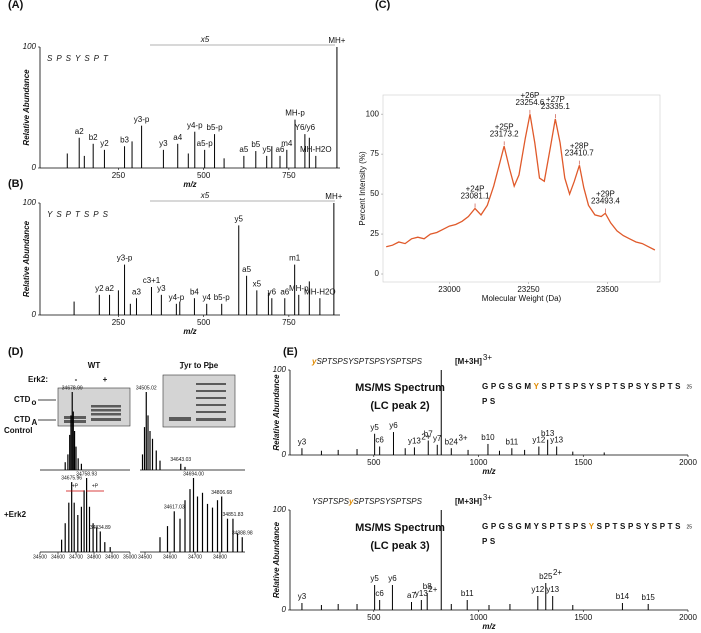 This screenshot has width=701, height=633. Describe the element at coordinates (284, 291) in the screenshot. I see `peak-label: a6` at that location.